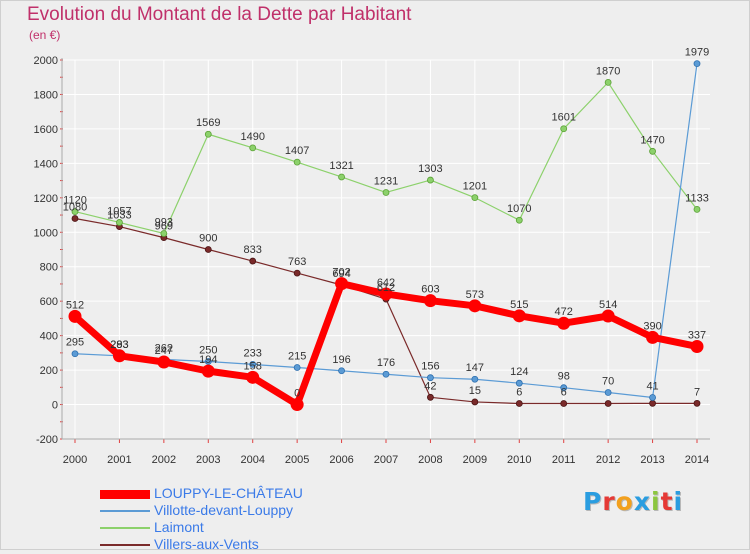  Describe the element at coordinates (208, 460) in the screenshot. I see `x-tick-label: 2003` at that location.